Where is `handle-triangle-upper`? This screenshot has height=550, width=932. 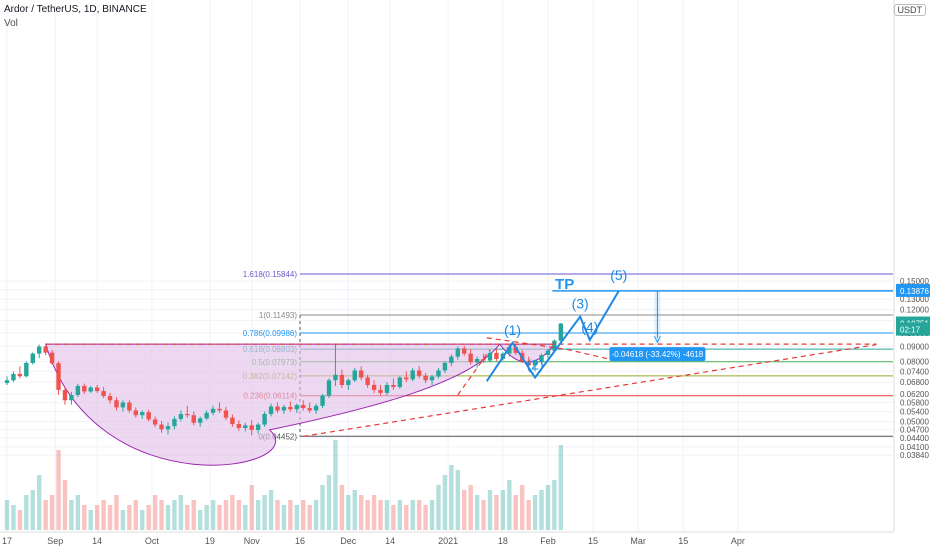
handle-triangle-upper is located at coordinates (552, 349).